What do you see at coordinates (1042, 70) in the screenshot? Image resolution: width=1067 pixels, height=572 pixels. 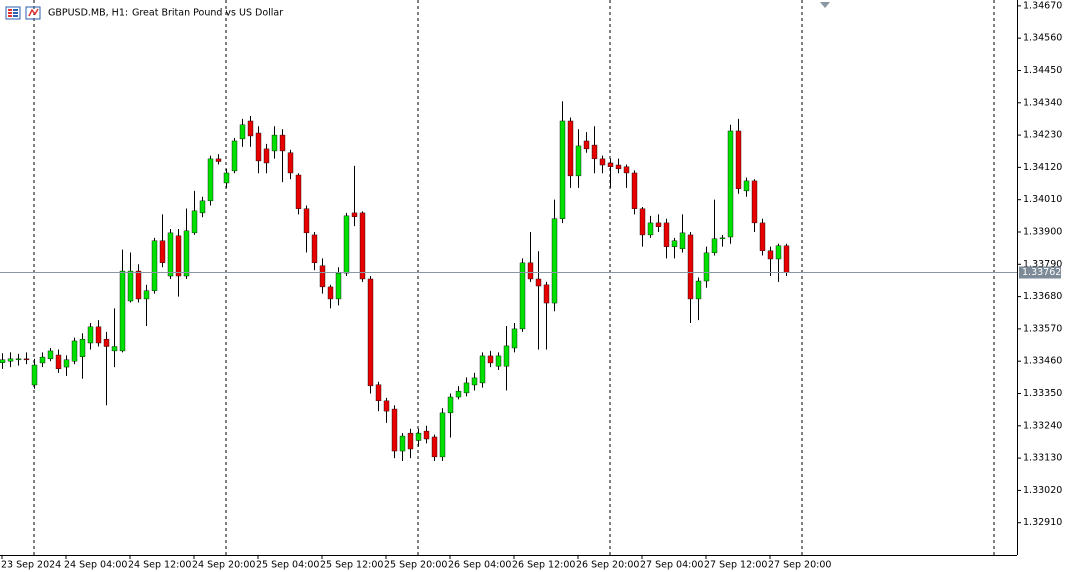 I see `y-tick-label: 1.34450` at bounding box center [1042, 70].